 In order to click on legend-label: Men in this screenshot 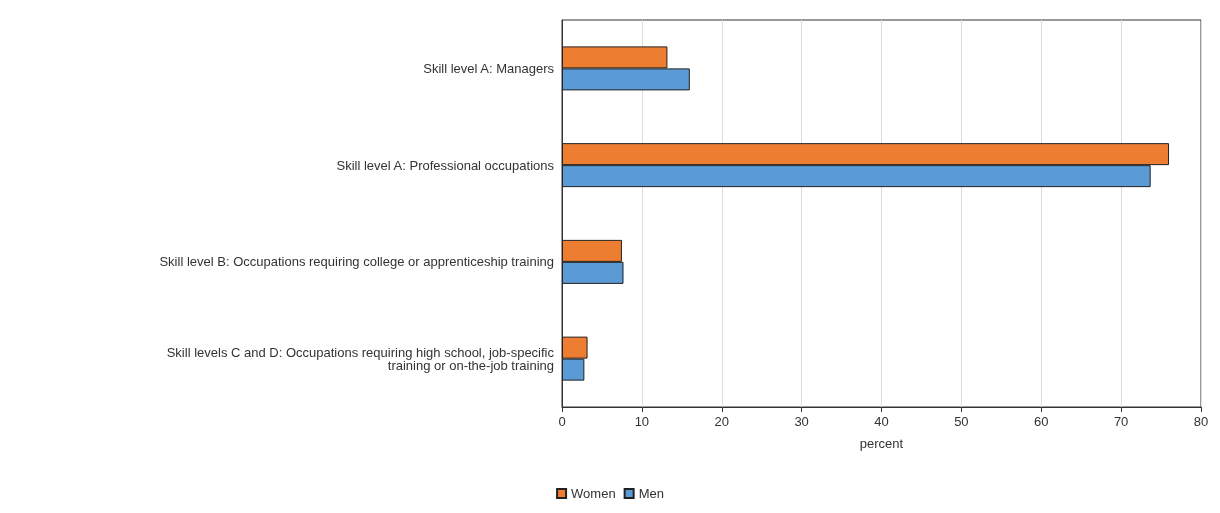, I will do `click(651, 493)`.